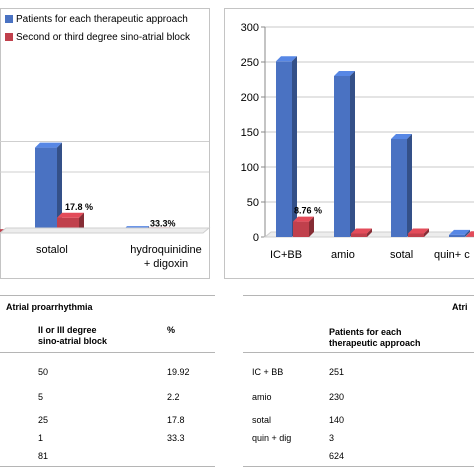 Image resolution: width=474 pixels, height=474 pixels. Describe the element at coordinates (250, 98) in the screenshot. I see `y-tick-label: 200` at that location.